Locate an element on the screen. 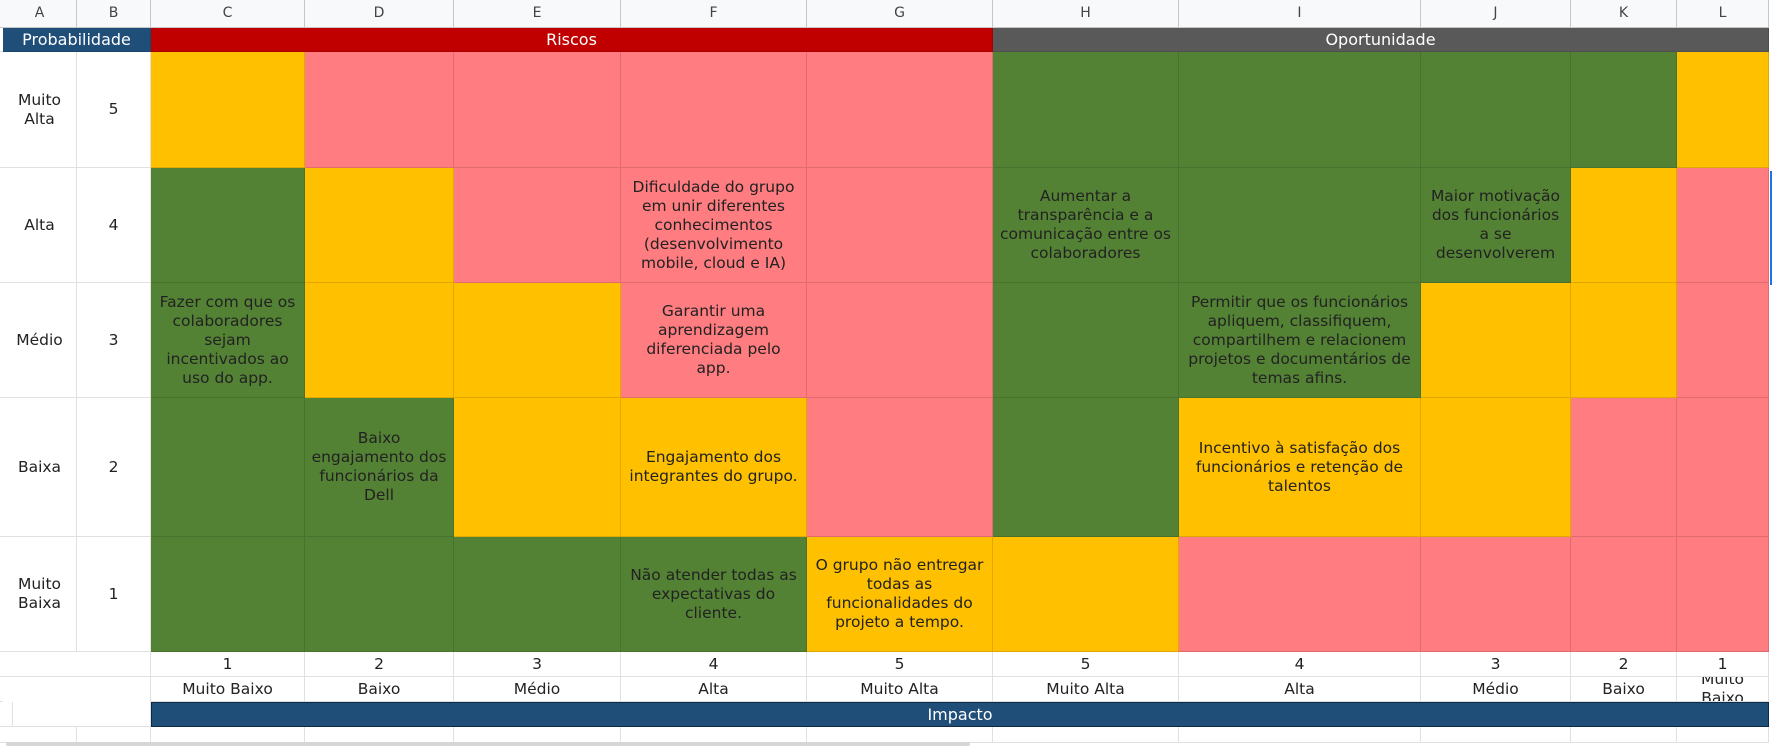 The width and height of the screenshot is (1774, 748). impact-number: 5 is located at coordinates (900, 664).